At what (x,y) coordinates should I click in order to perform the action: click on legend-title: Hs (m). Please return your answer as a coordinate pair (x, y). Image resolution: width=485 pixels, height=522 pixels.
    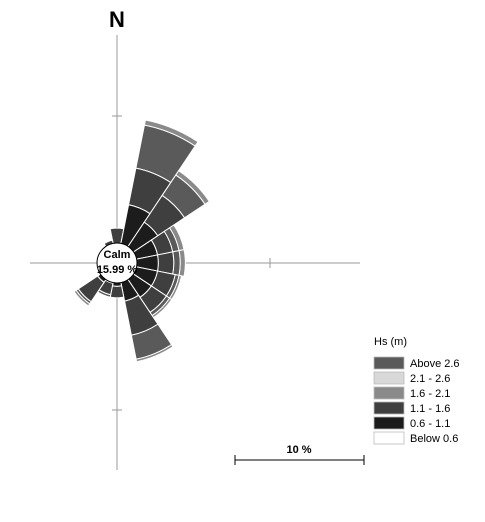
    Looking at the image, I should click on (390, 342).